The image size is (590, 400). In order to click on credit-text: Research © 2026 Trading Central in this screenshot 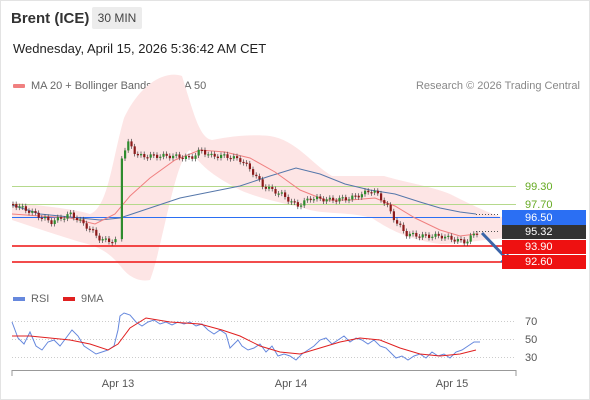, I will do `click(497, 86)`.